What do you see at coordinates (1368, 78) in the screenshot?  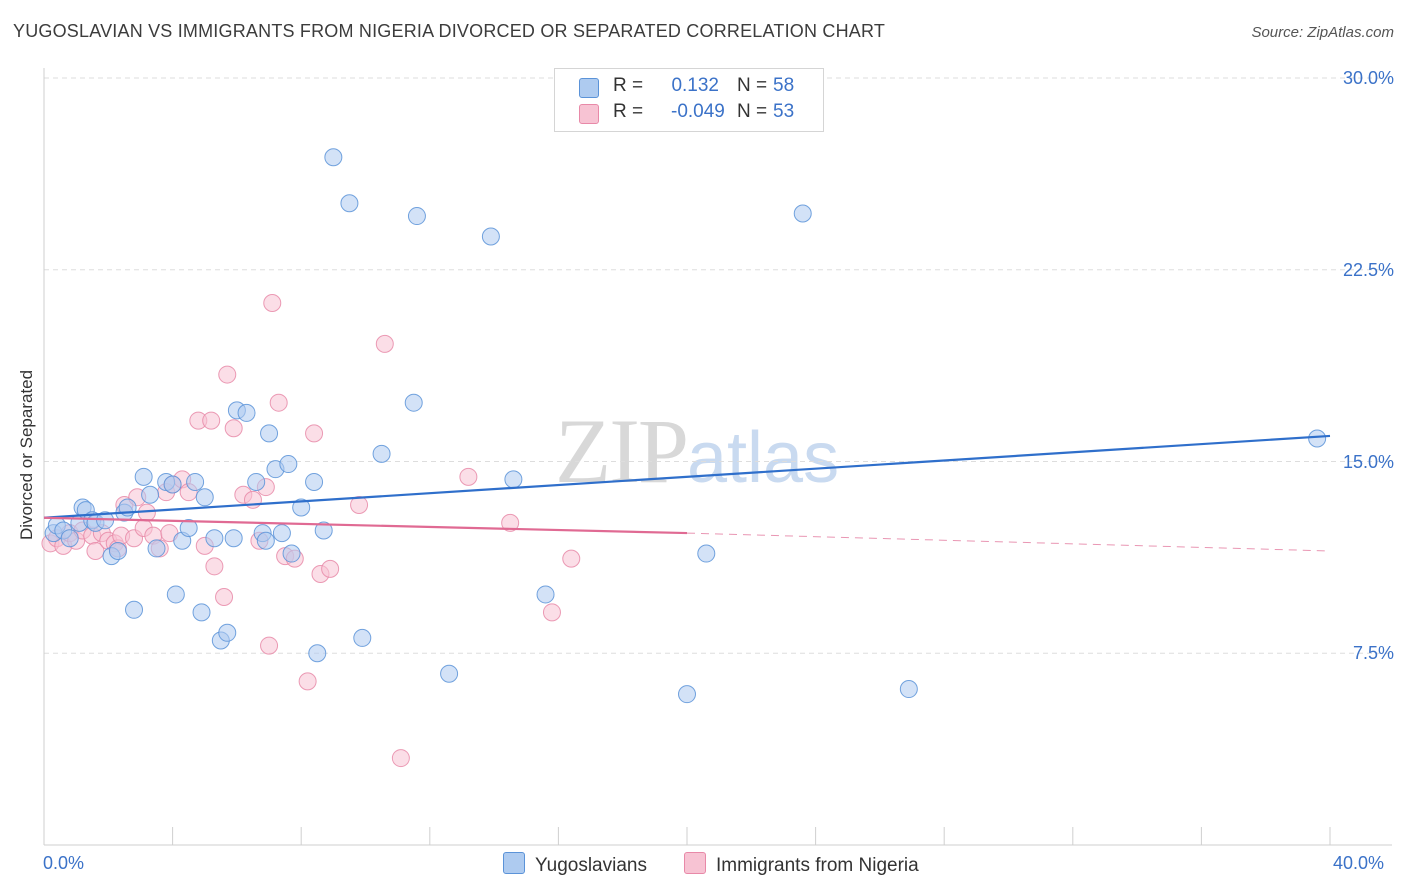 I see `y-tick-label-3: 30.0%` at bounding box center [1368, 78].